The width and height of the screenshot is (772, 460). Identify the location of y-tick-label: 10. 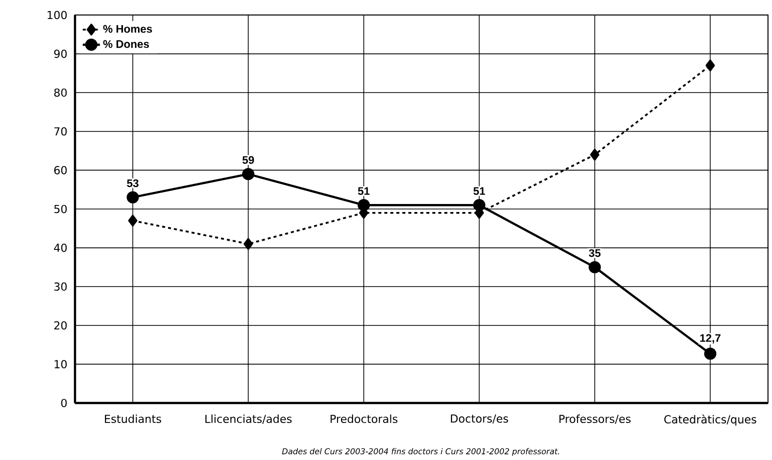
(60, 364).